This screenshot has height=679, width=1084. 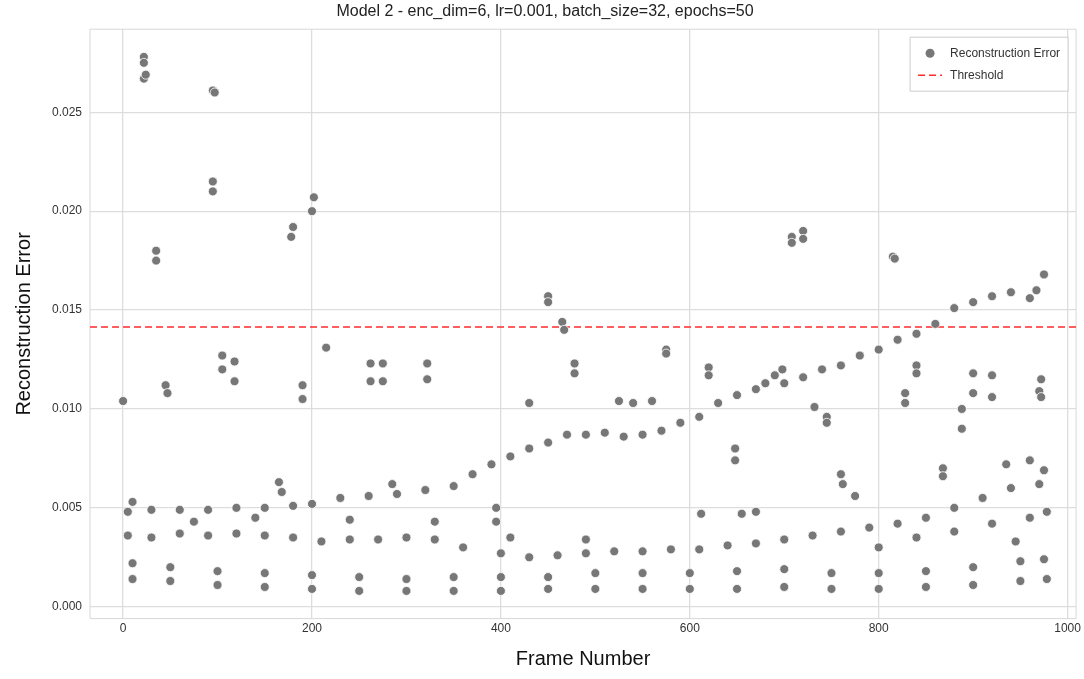 What do you see at coordinates (67, 408) in the screenshot?
I see `y-tick-label: 0.010` at bounding box center [67, 408].